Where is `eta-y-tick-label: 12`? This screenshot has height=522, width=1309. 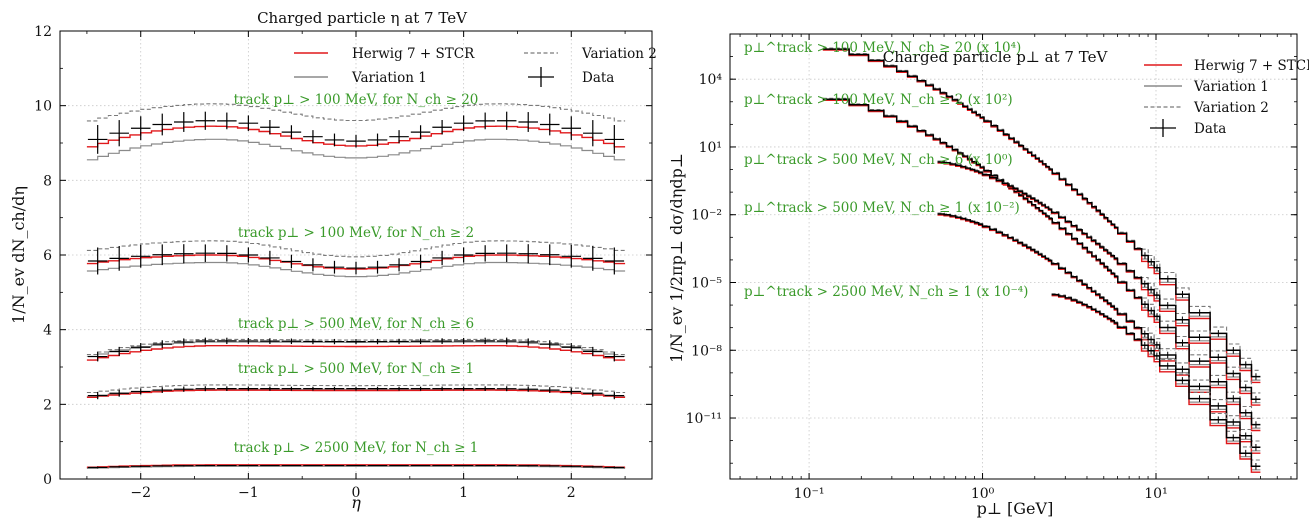 eta-y-tick-label: 12 is located at coordinates (43, 32).